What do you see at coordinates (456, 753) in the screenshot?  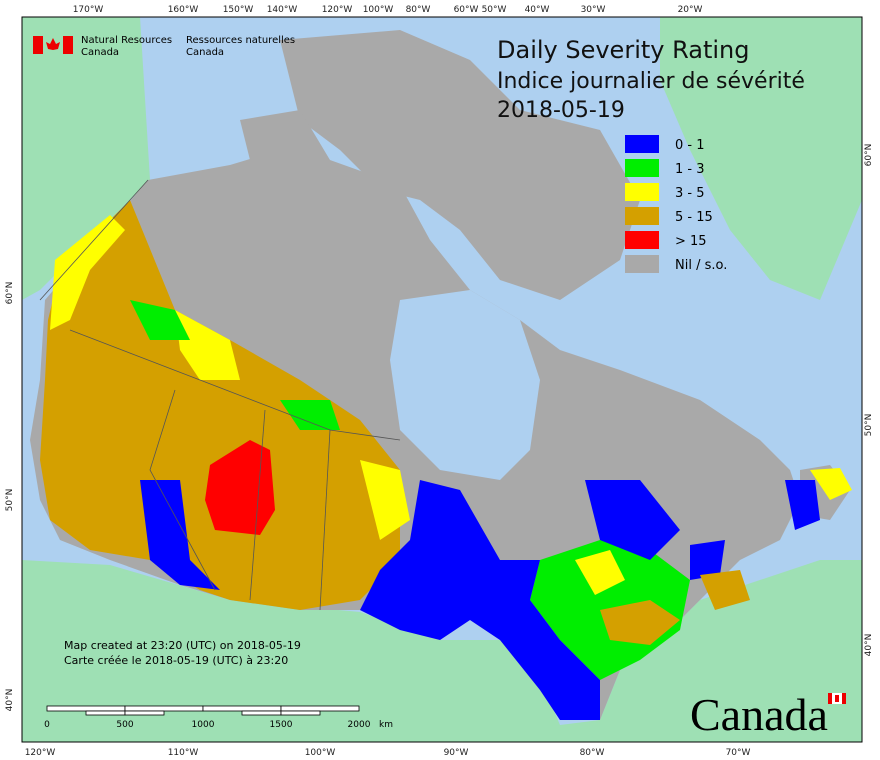 I see `graticule-label: 90°W` at bounding box center [456, 753].